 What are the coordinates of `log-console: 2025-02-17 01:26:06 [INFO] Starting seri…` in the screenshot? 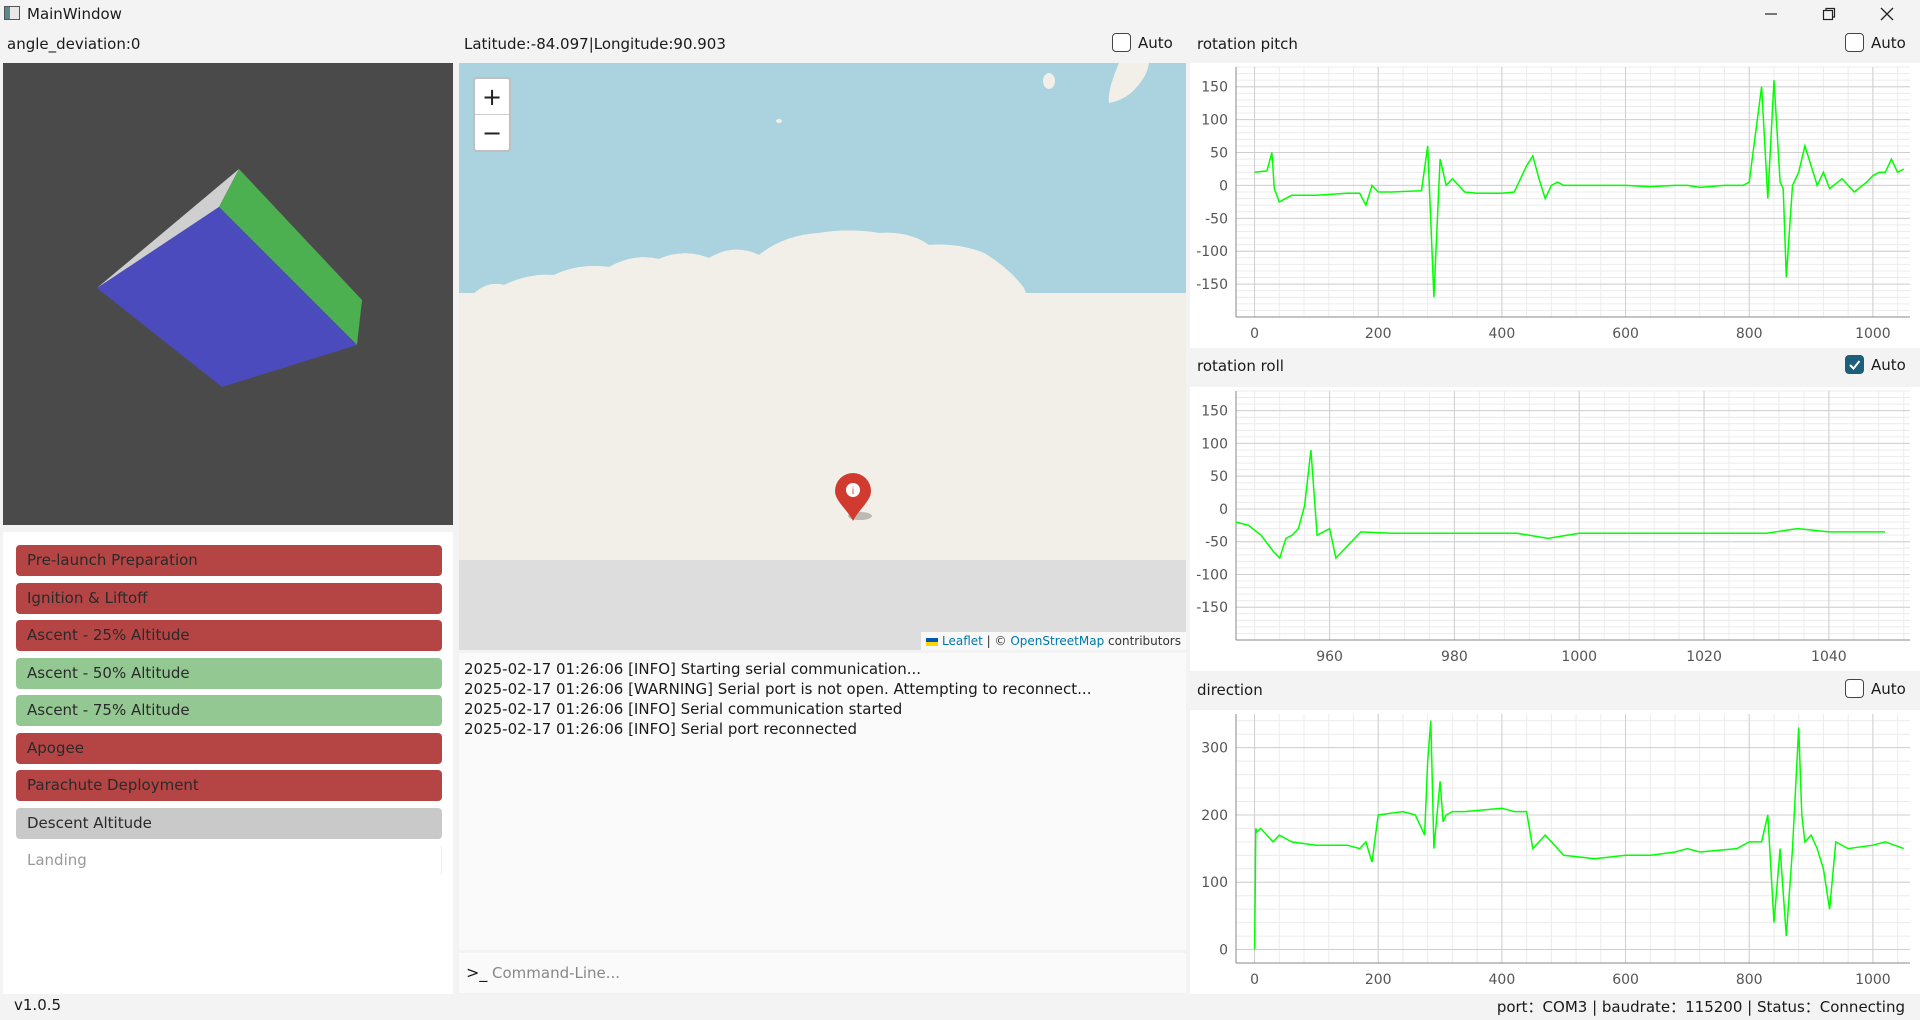 It's located at (822, 801).